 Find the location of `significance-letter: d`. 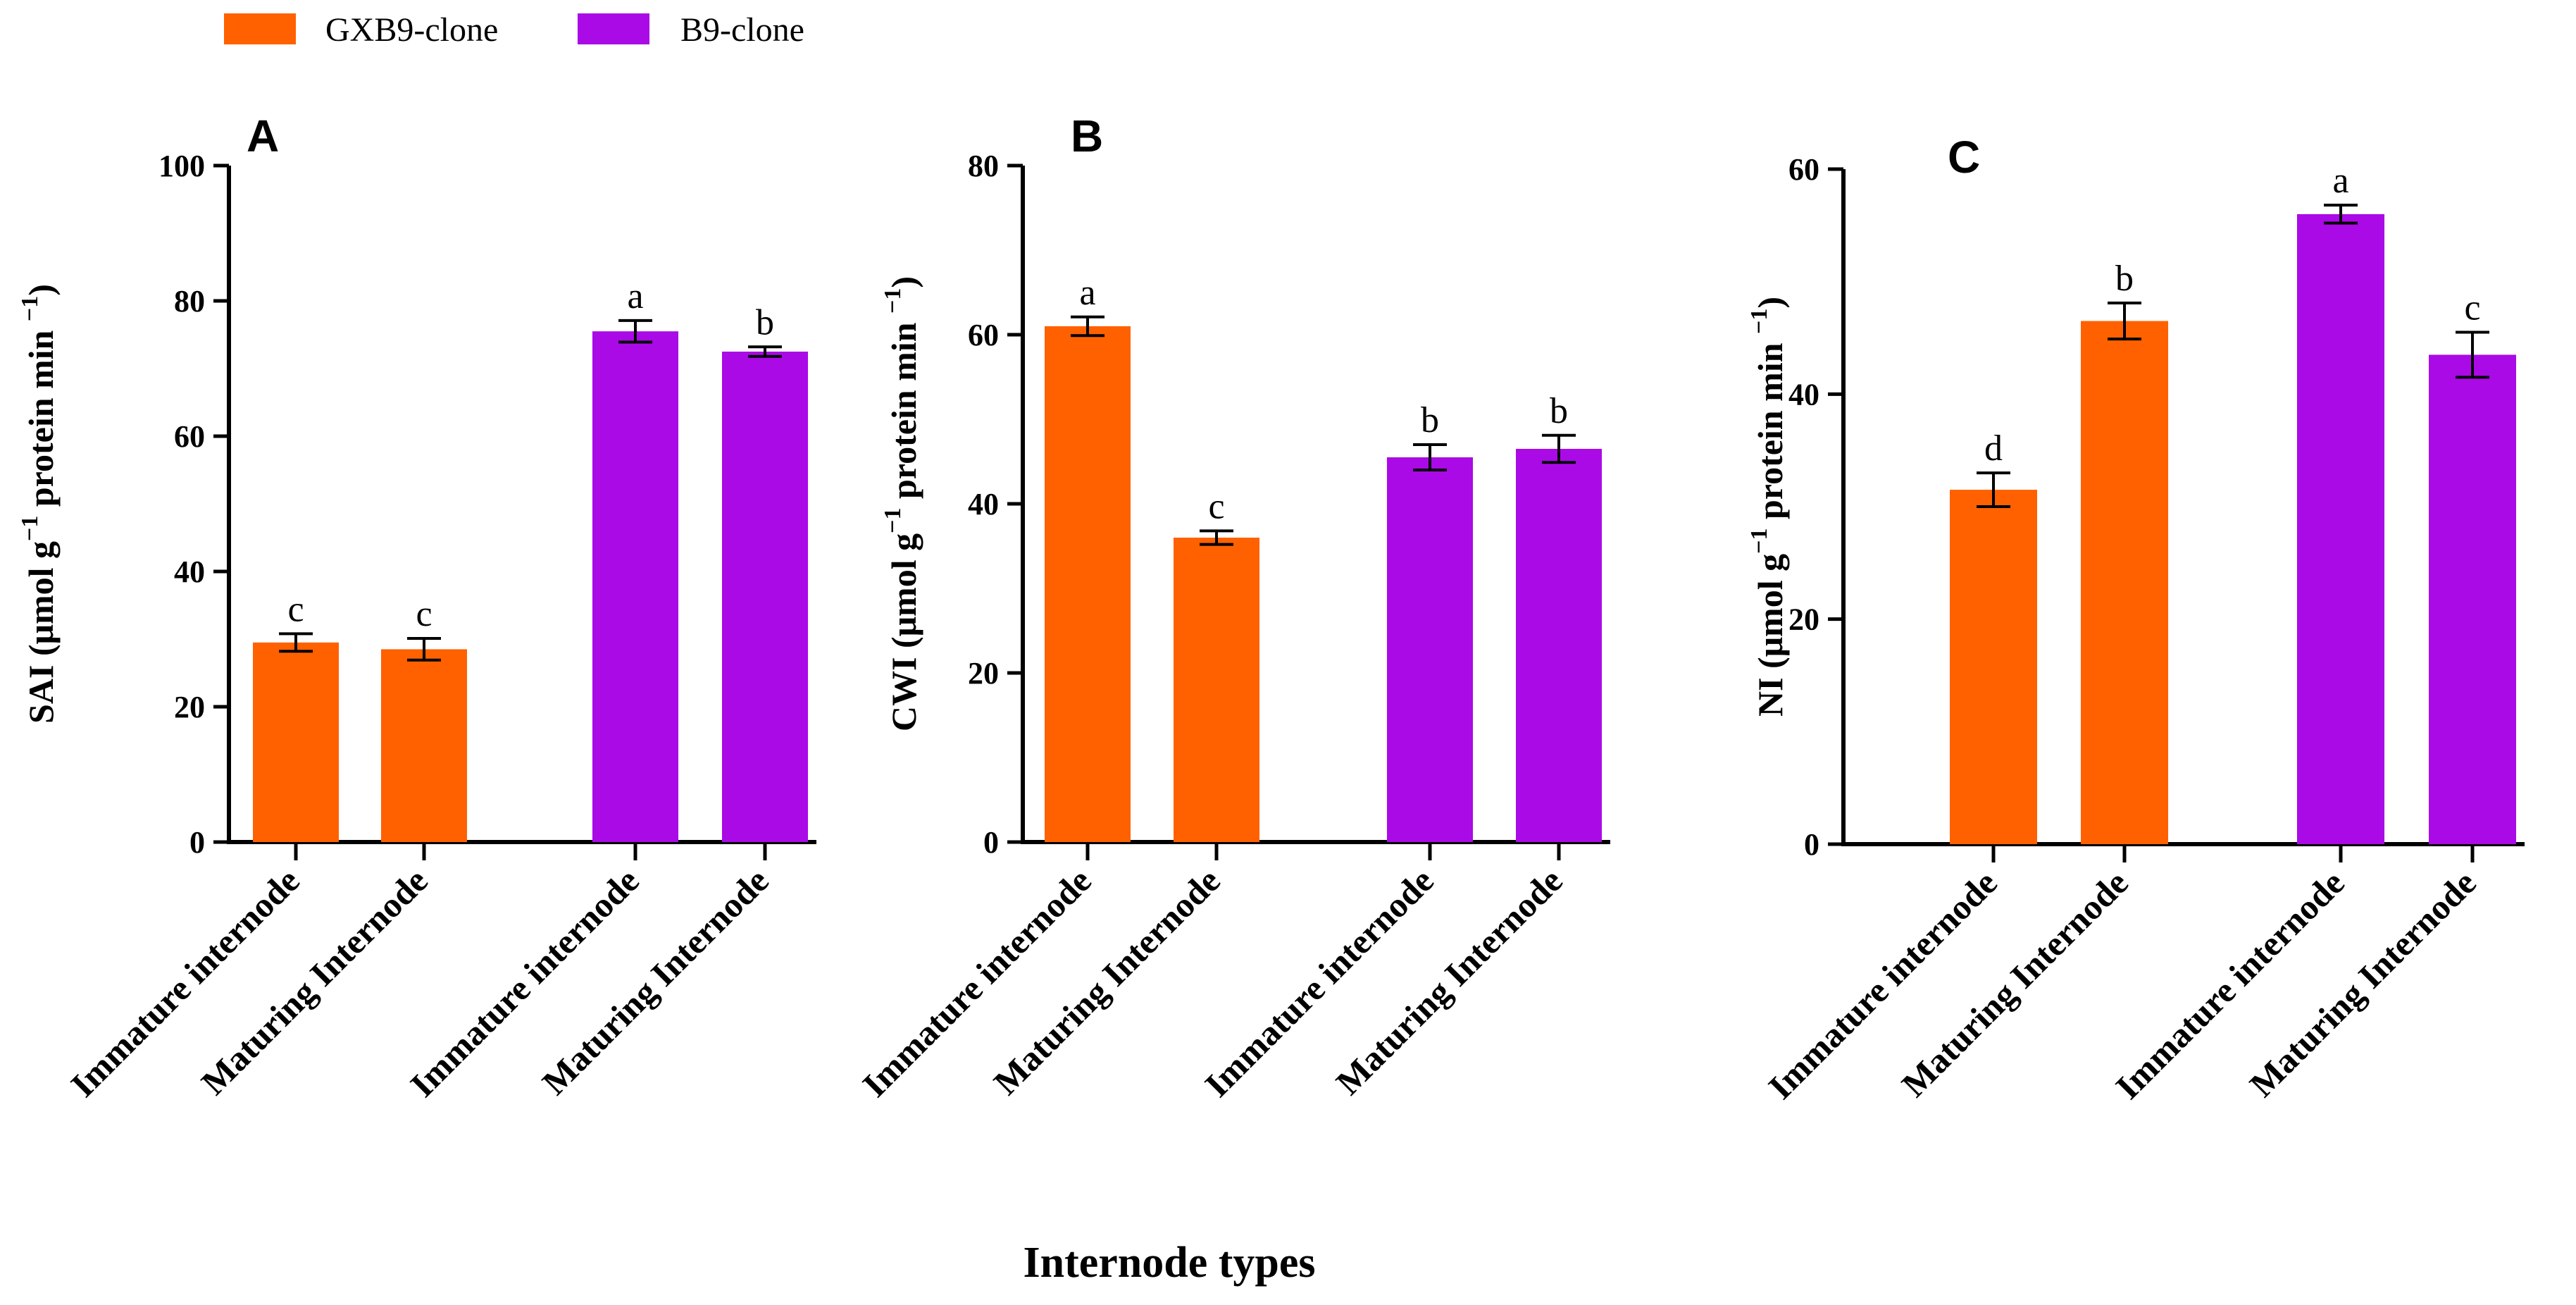

significance-letter: d is located at coordinates (1993, 448).